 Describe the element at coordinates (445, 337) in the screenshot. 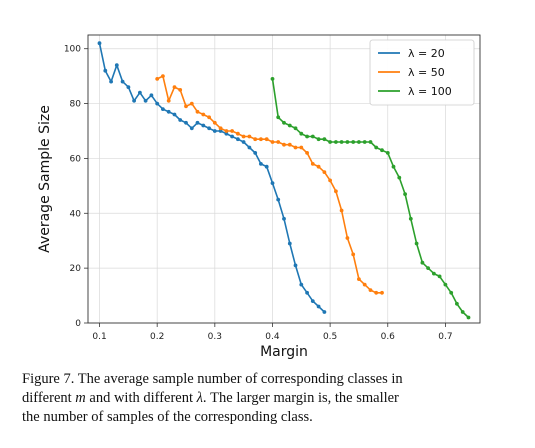

I see `x-tick-label: 0.7` at that location.